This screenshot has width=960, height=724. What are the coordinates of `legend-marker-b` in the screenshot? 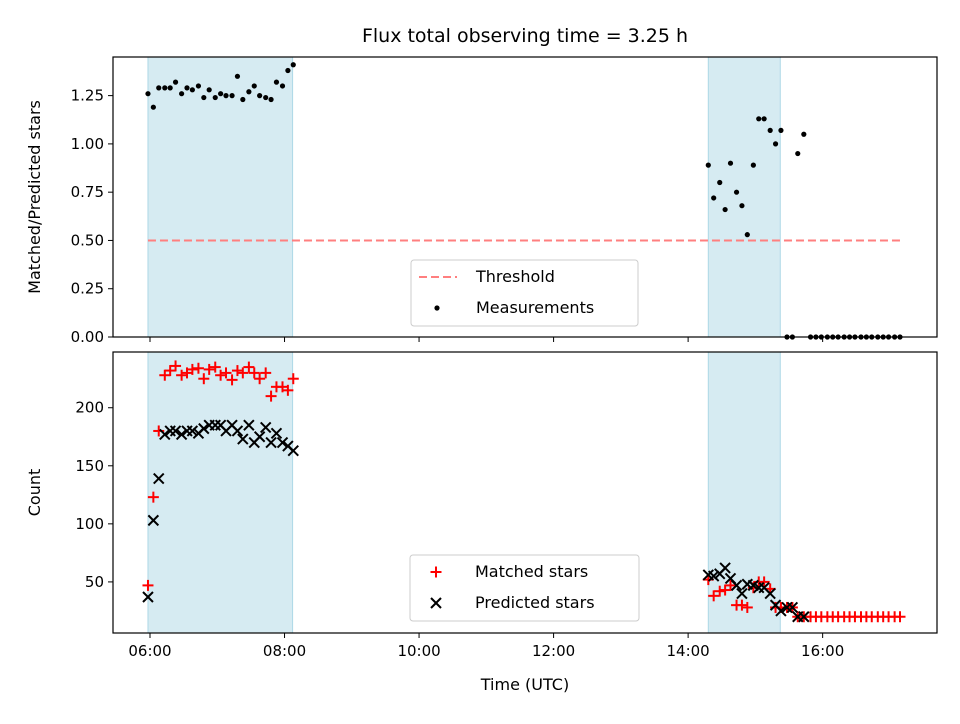 It's located at (436, 603).